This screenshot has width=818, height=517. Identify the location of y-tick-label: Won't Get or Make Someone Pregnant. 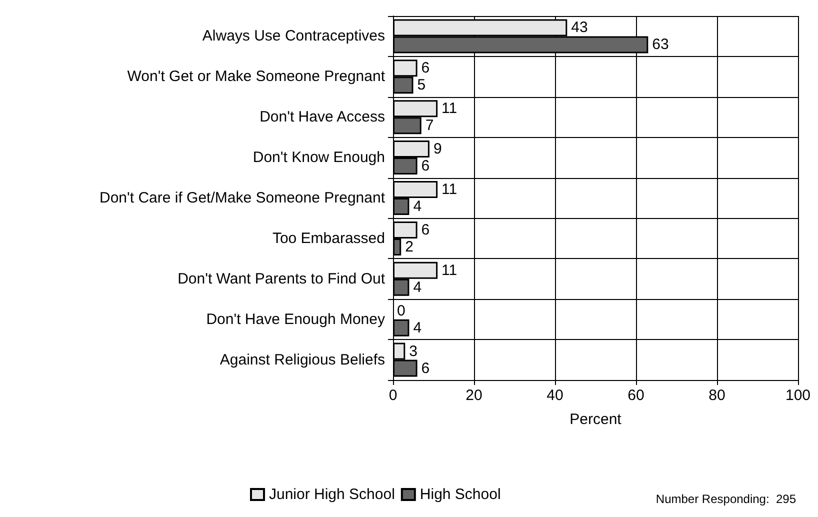
(256, 77).